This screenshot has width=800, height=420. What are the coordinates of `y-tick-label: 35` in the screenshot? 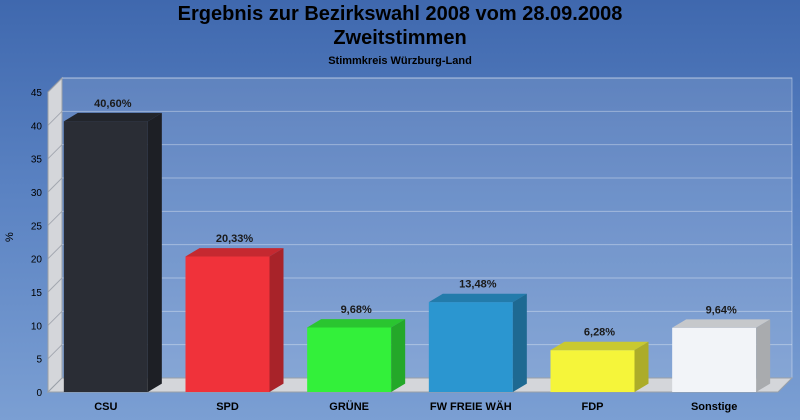 It's located at (37, 160).